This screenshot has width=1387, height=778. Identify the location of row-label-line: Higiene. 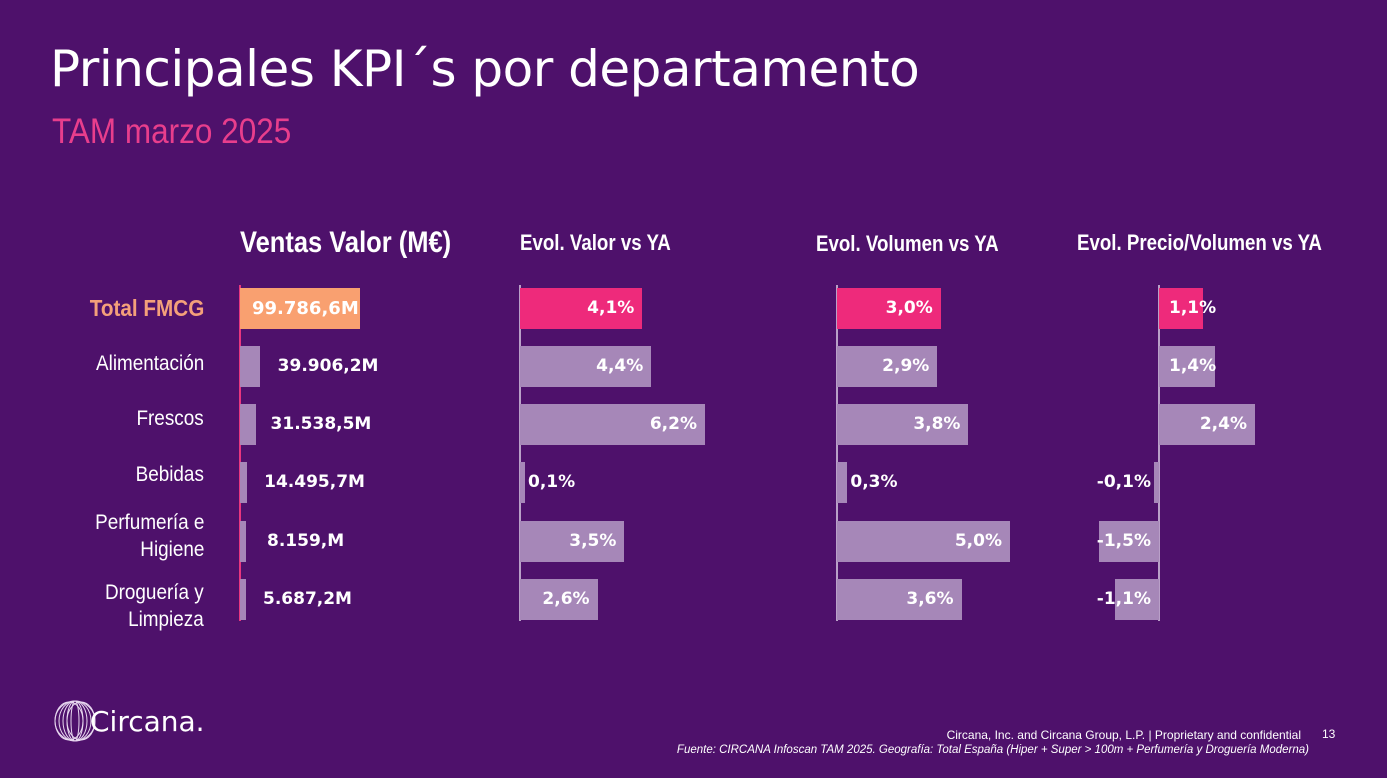
(171, 549).